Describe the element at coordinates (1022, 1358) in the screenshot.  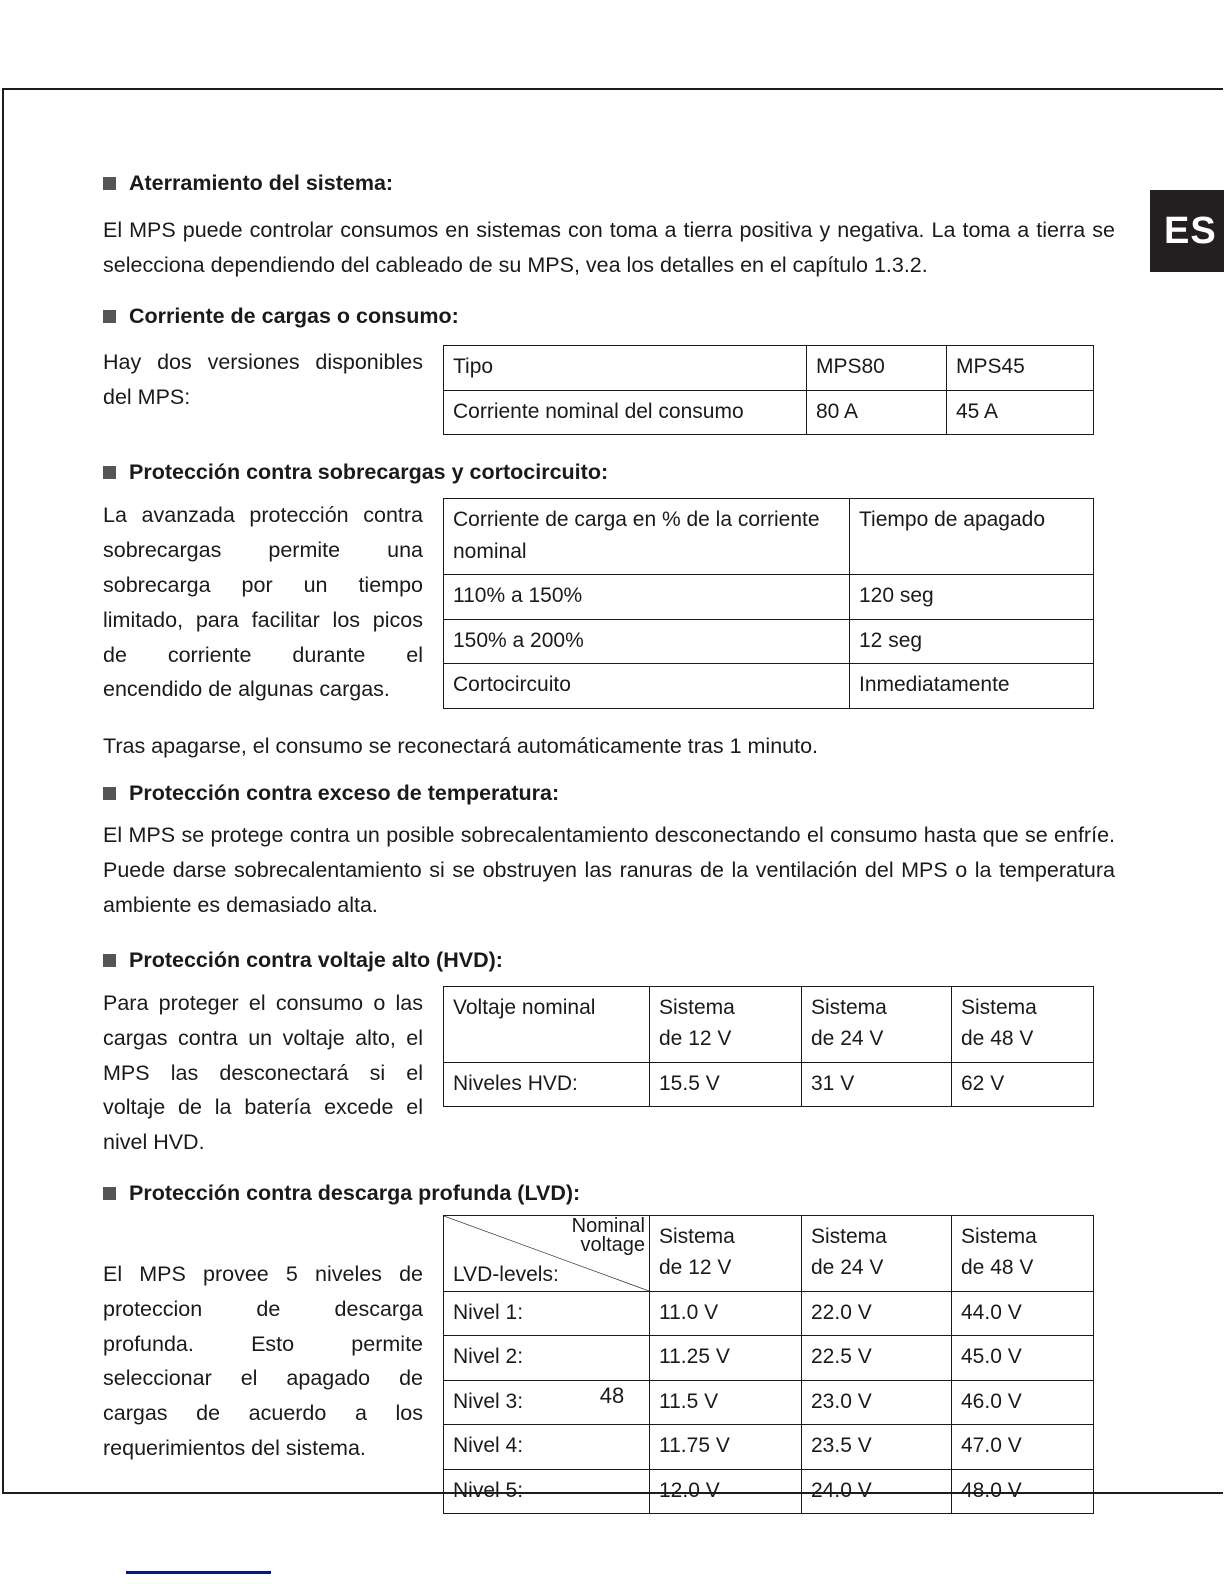
I see `lvd-cell-48v-2: 45.0 V` at that location.